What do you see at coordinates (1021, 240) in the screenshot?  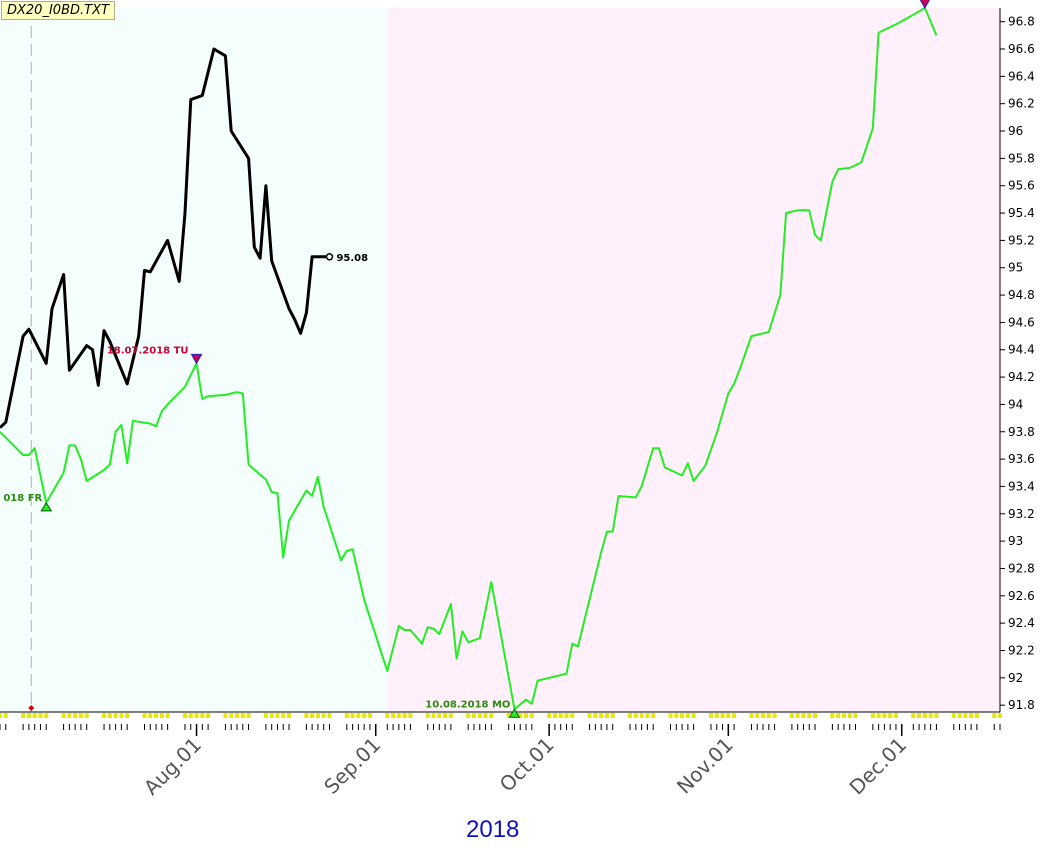 I see `y-tick-label: 95.2` at bounding box center [1021, 240].